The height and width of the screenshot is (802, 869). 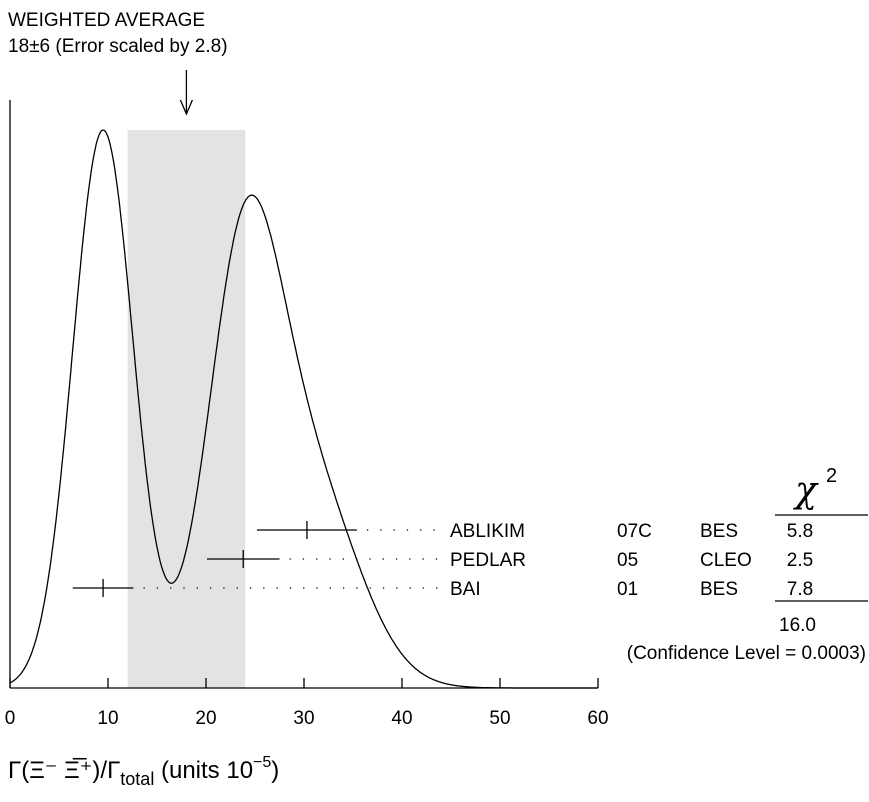 What do you see at coordinates (10, 718) in the screenshot?
I see `x-tick-label: 0` at bounding box center [10, 718].